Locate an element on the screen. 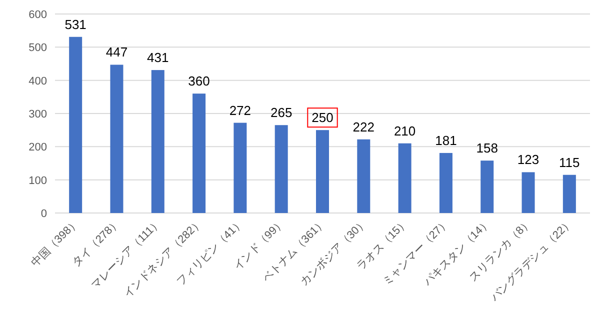 This screenshot has width=604, height=335. y-tick-label: 400 is located at coordinates (37, 81).